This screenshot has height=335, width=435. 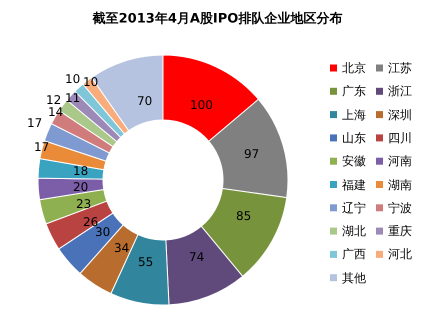 I want to click on legend-label: 山东, so click(x=354, y=138).